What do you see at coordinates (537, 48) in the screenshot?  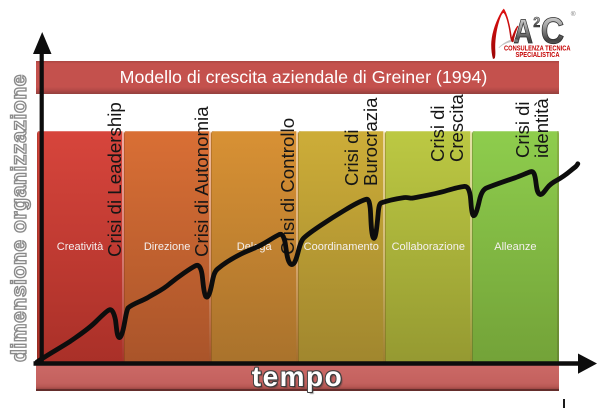 I see `svg-text: CONSULENZA TECNICA` at bounding box center [537, 48].